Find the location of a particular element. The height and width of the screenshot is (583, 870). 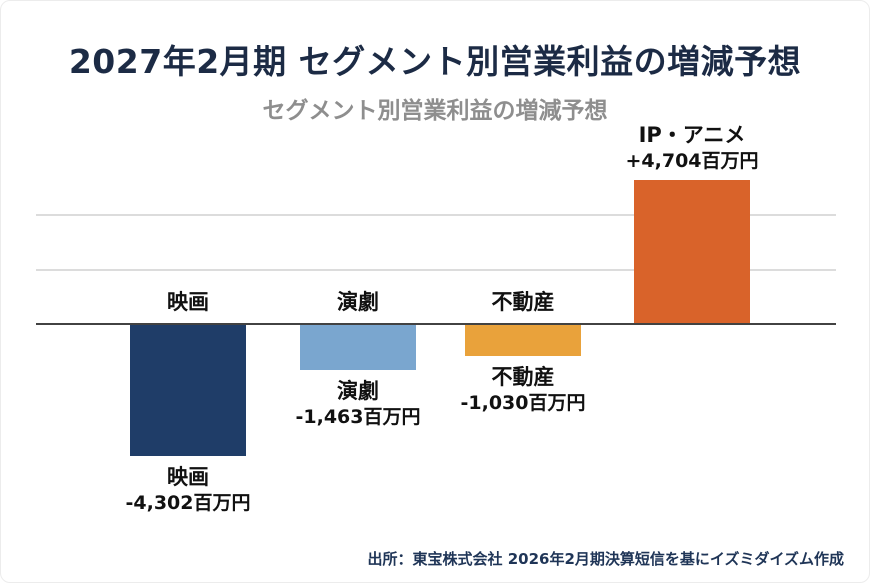

category-axis-label: 不動産 is located at coordinates (523, 302).